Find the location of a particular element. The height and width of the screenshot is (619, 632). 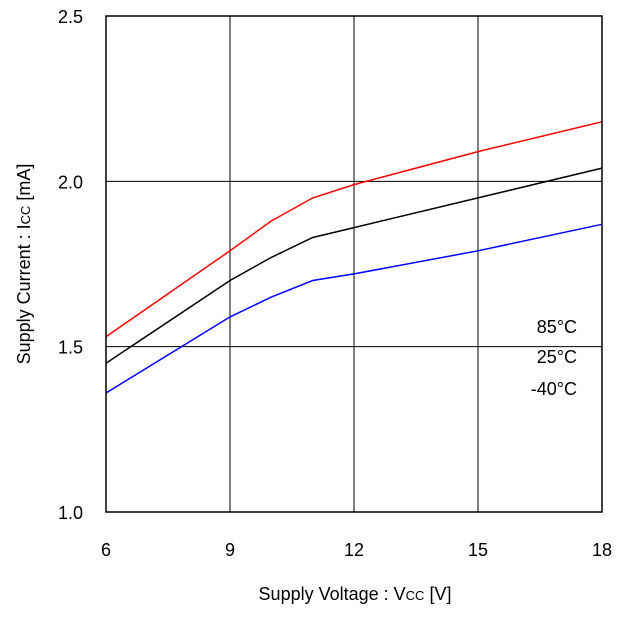

y-axis-label: Supply Current : ICC [mA] is located at coordinates (24, 264).